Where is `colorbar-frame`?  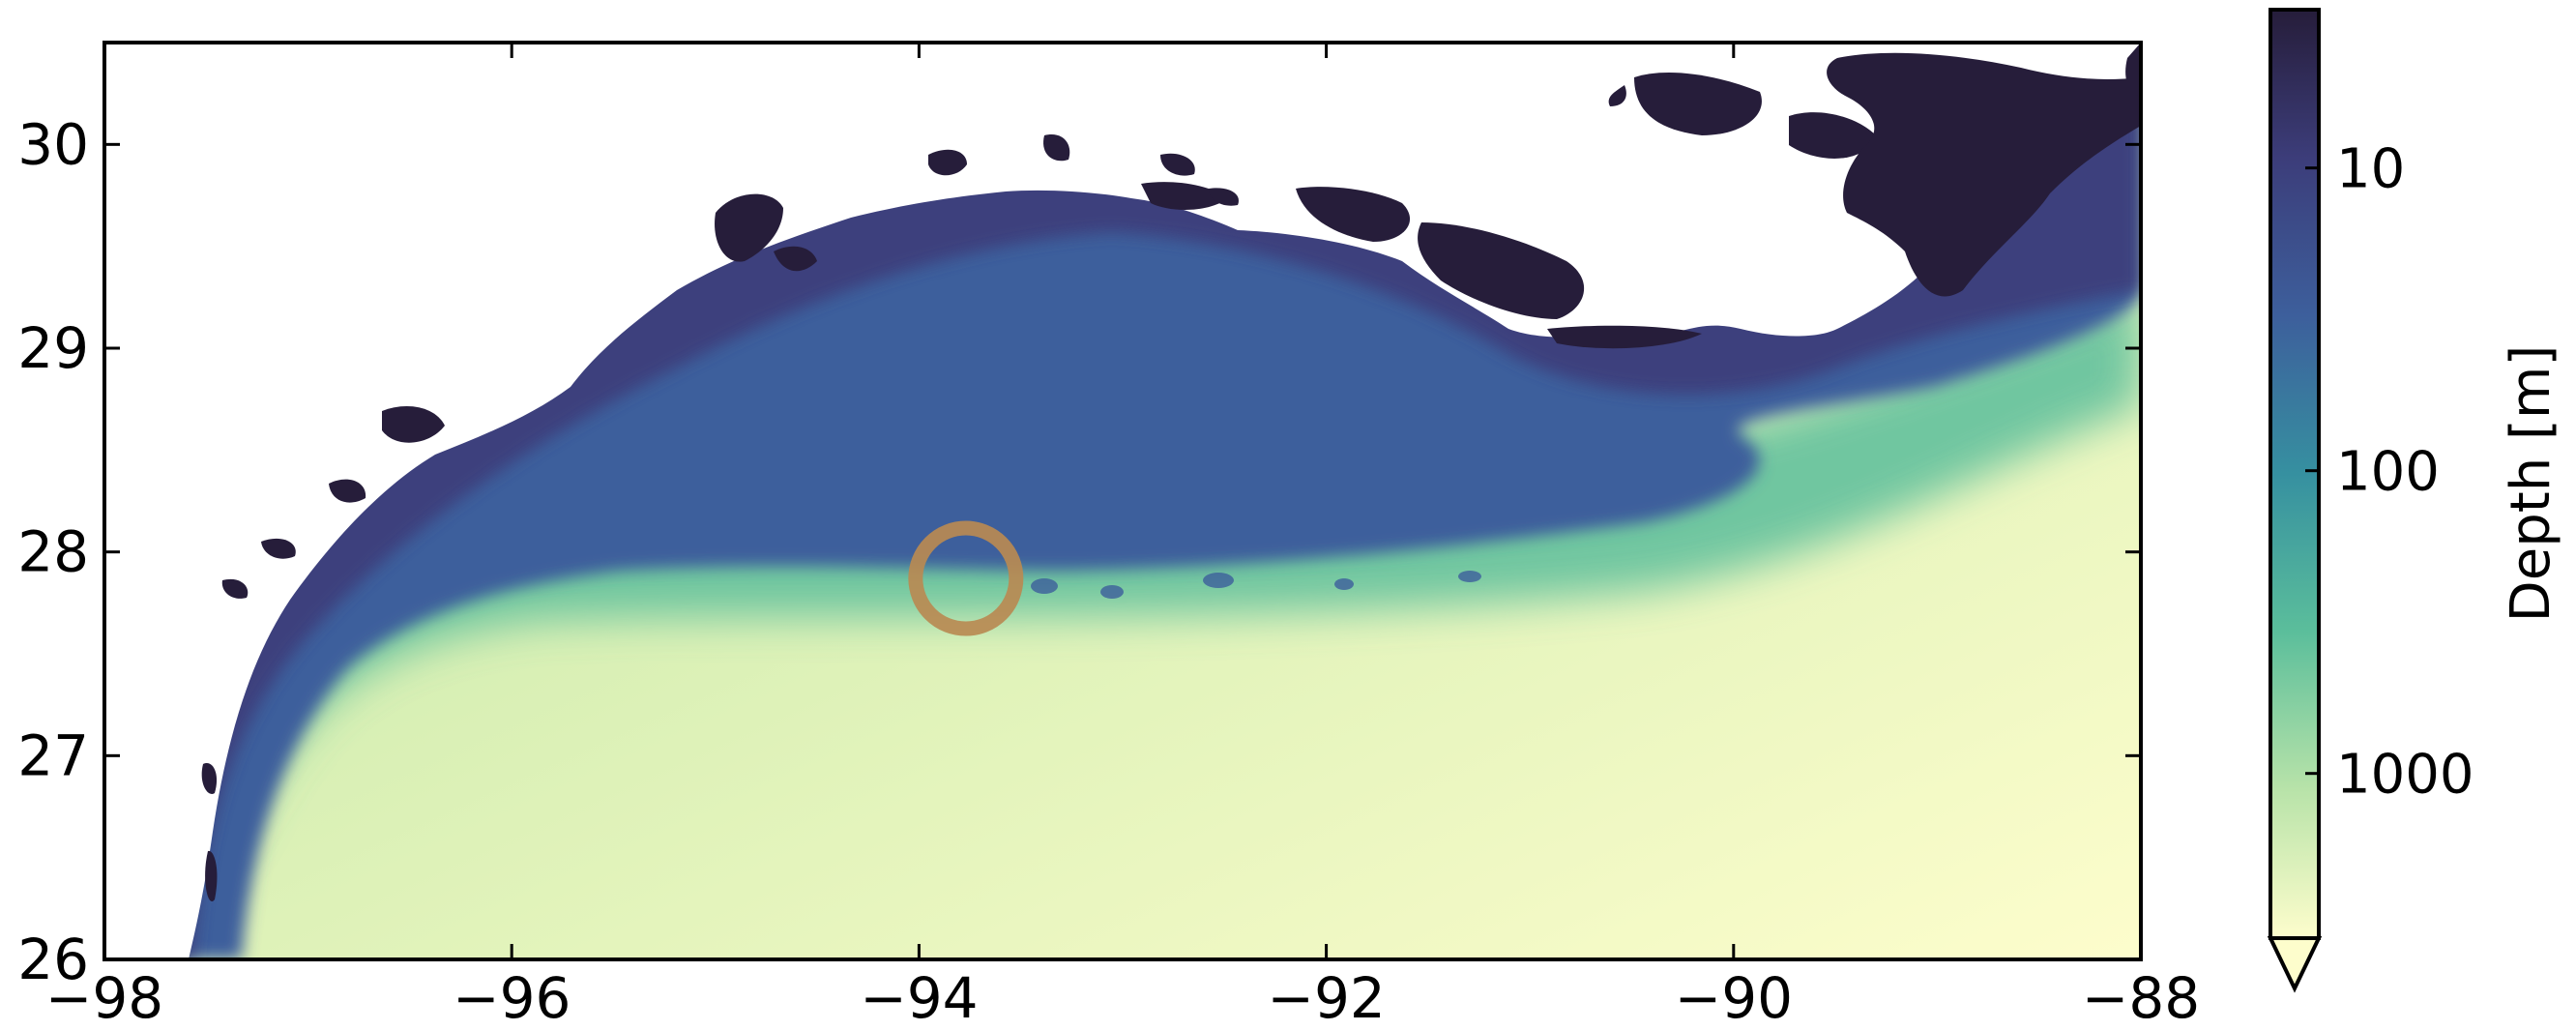 colorbar-frame is located at coordinates (2295, 474).